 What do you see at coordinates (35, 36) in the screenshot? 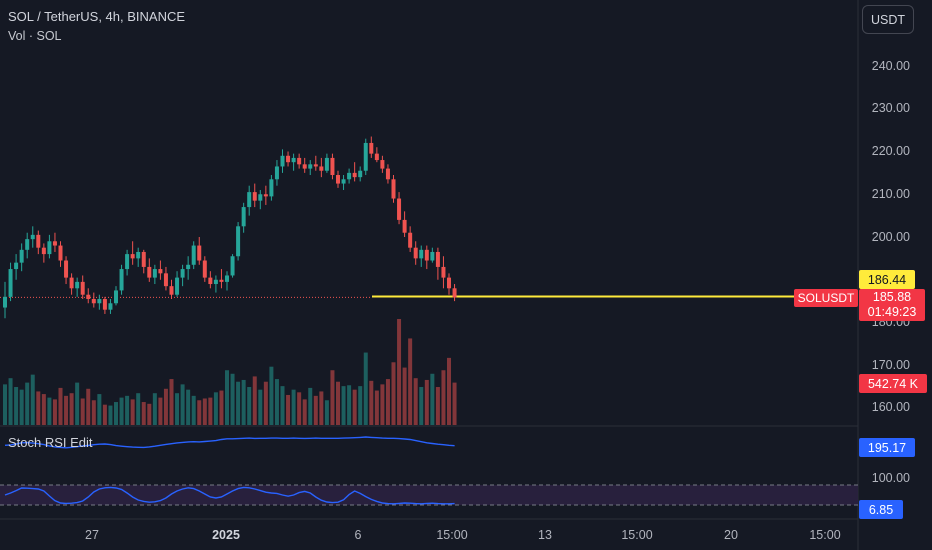
I see `volume-legend: Vol · SOL` at bounding box center [35, 36].